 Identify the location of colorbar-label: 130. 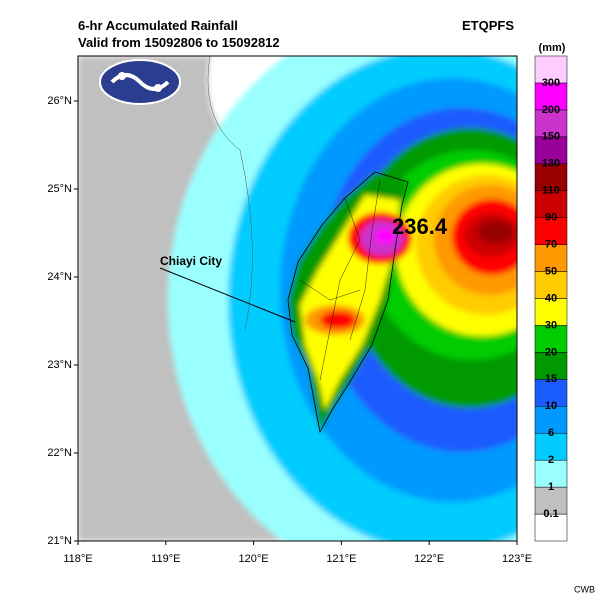
(551, 164).